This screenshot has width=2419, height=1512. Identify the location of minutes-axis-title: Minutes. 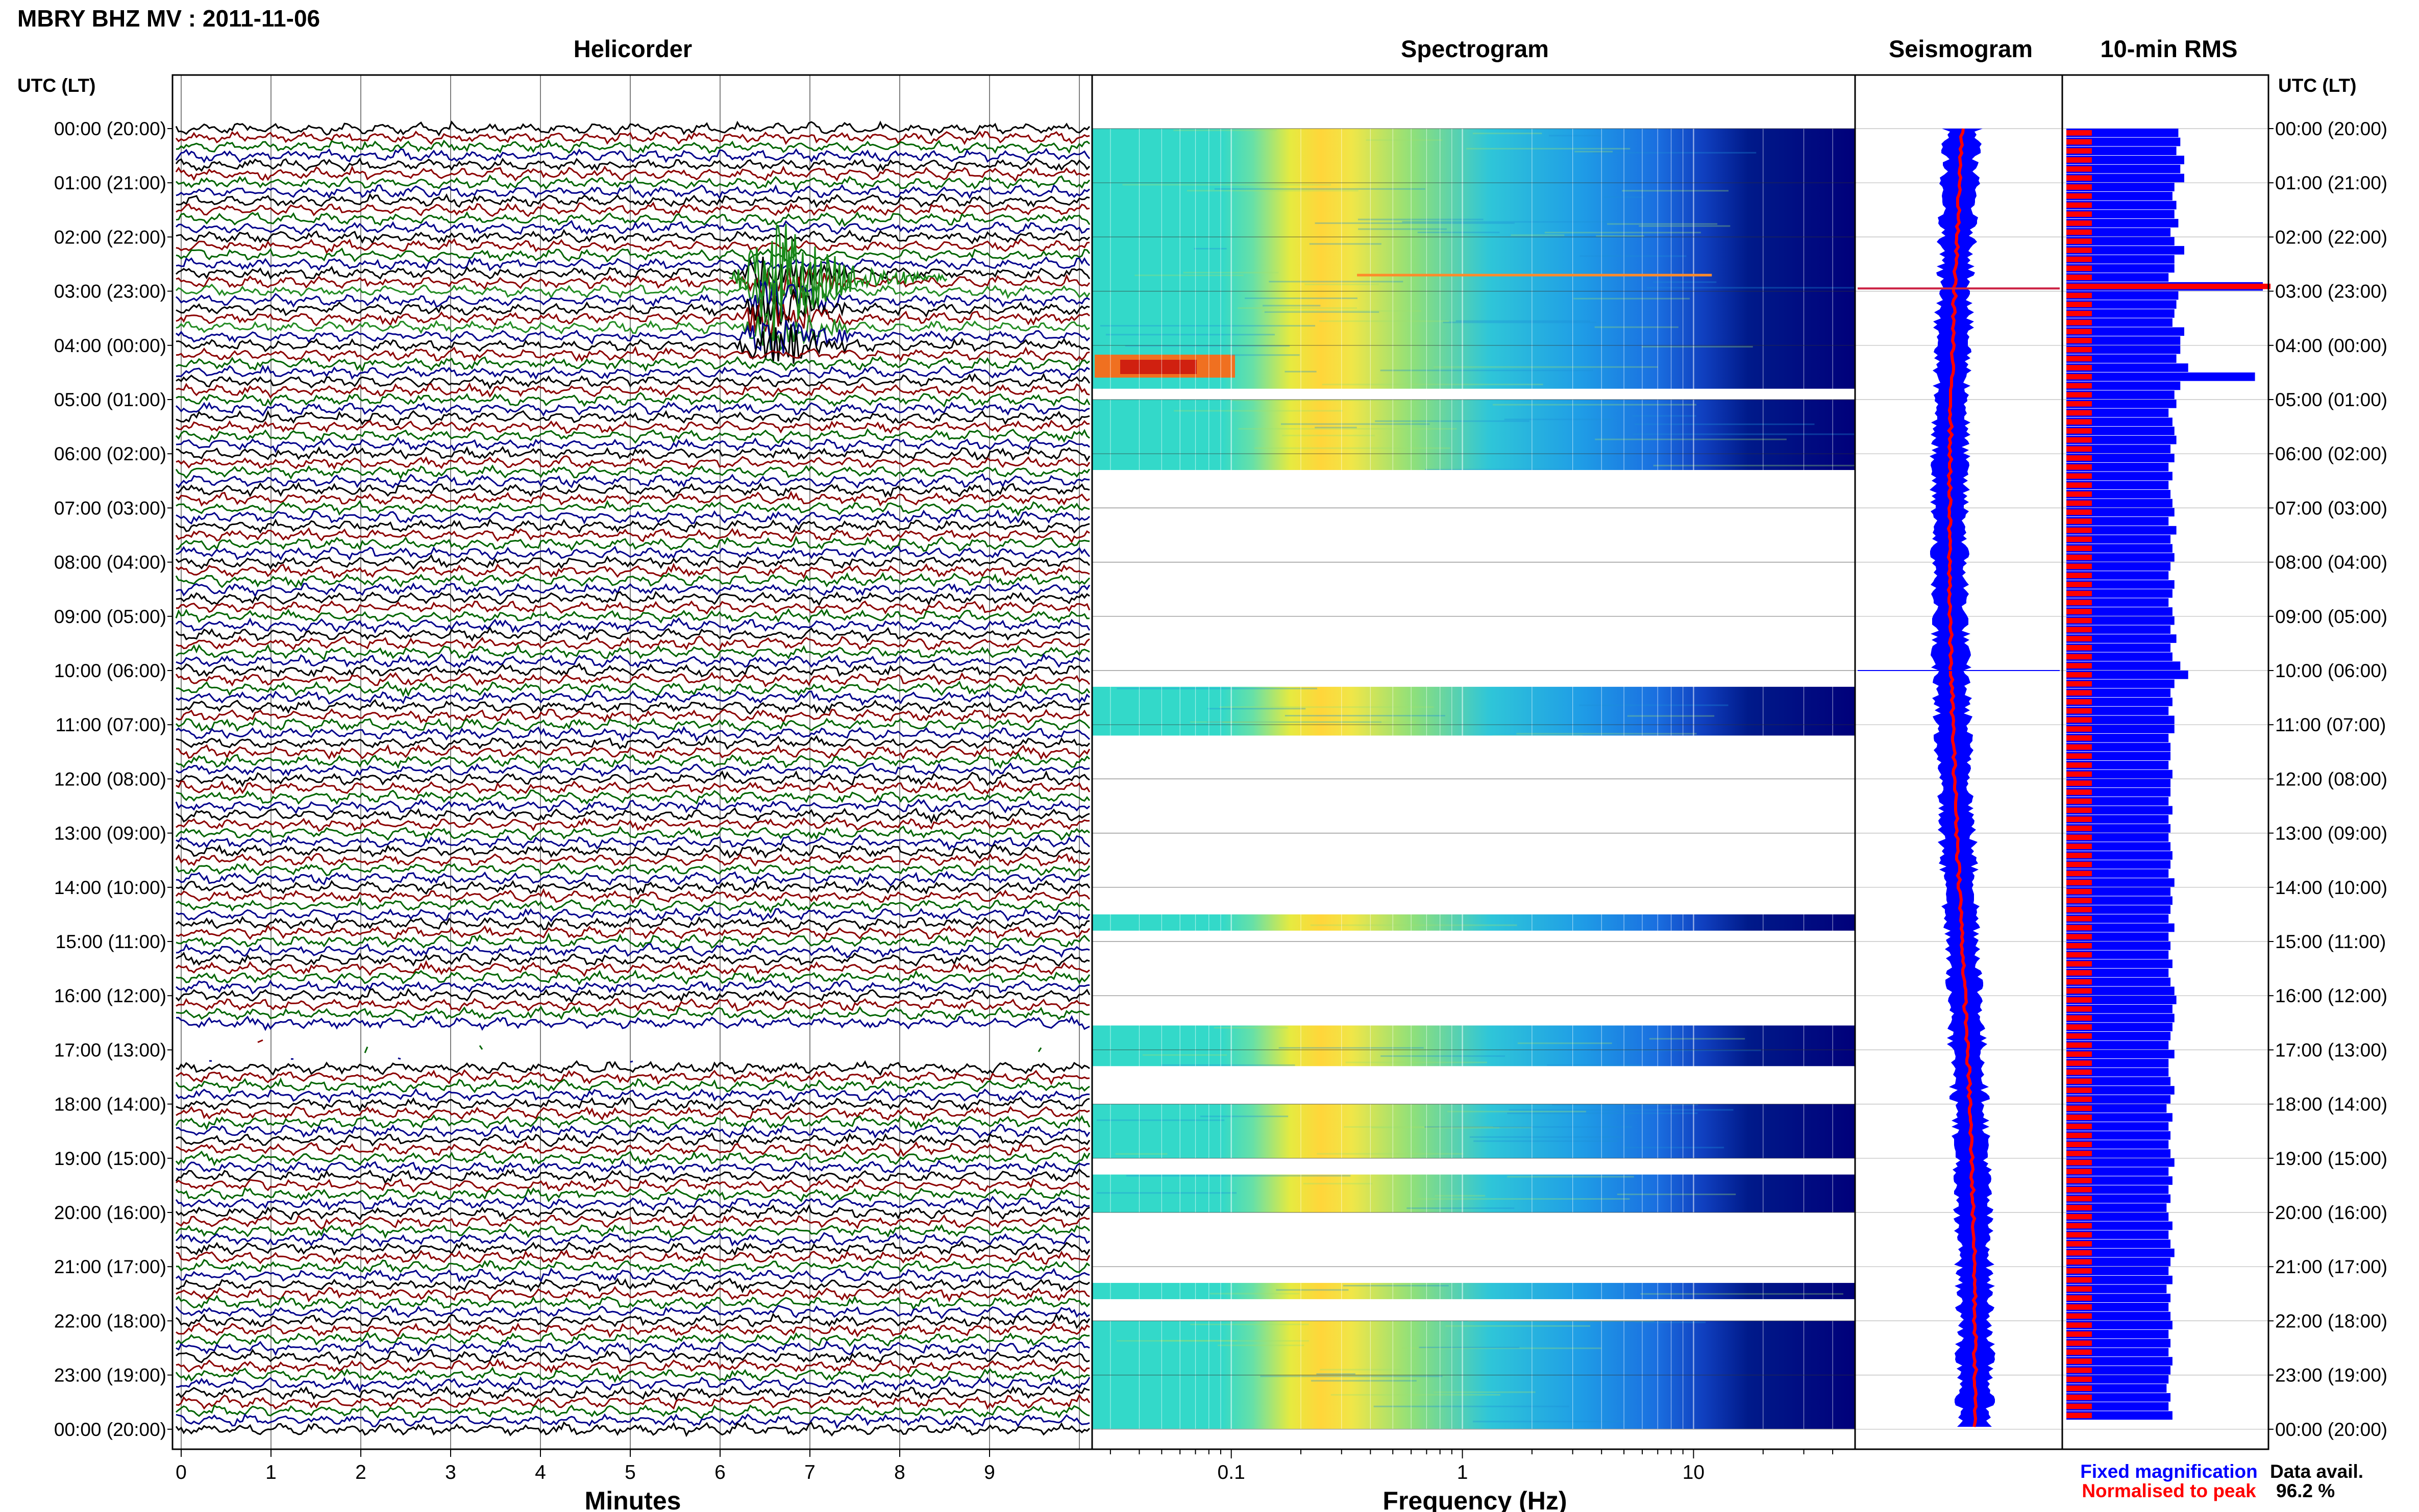
(633, 1499).